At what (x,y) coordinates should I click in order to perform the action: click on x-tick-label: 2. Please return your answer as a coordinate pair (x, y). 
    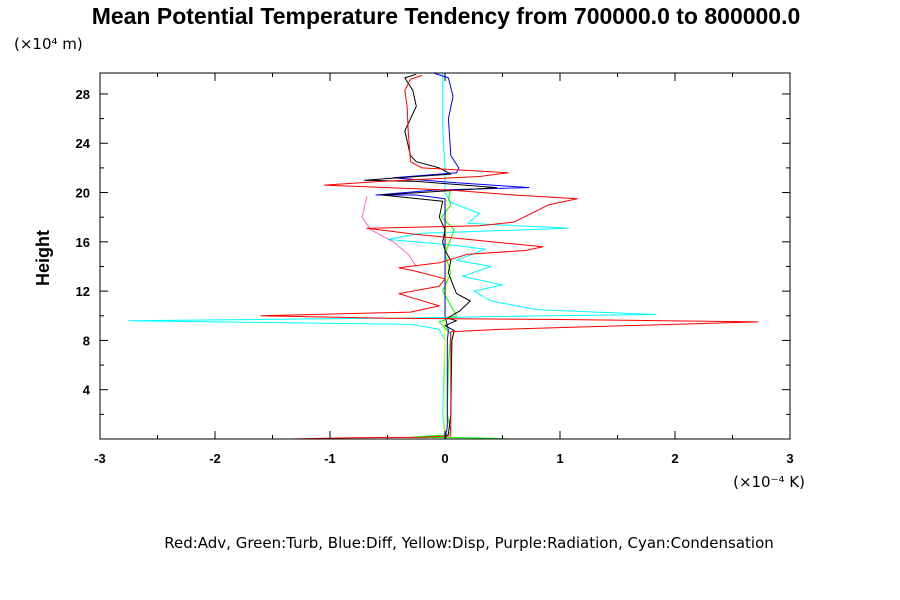
    Looking at the image, I should click on (674, 458).